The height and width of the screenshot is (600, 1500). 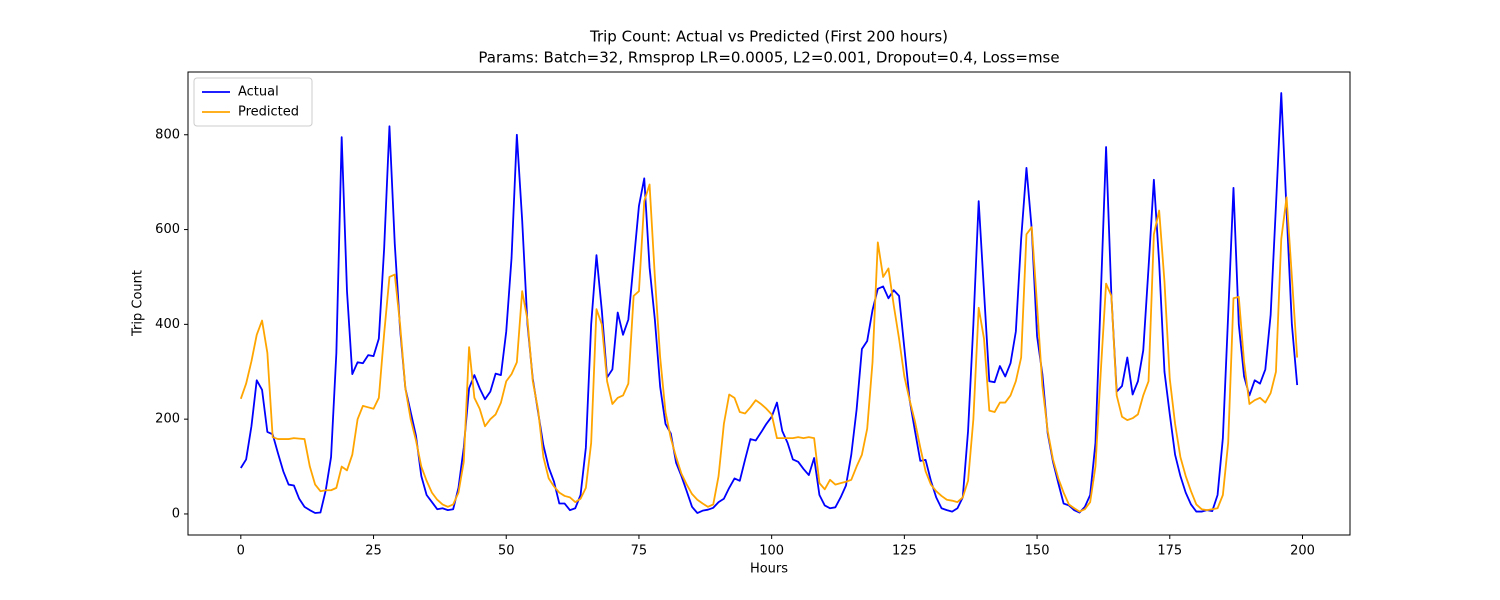 What do you see at coordinates (639, 551) in the screenshot?
I see `x-tick-label: 75` at bounding box center [639, 551].